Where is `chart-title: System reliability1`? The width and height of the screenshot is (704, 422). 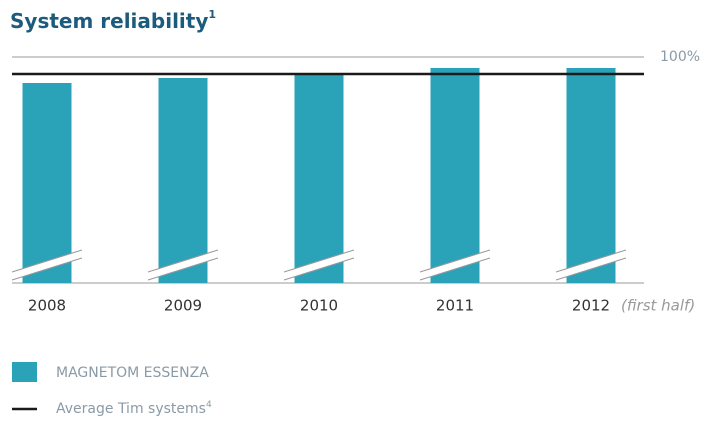
chart-title: System reliability1 is located at coordinates (113, 20).